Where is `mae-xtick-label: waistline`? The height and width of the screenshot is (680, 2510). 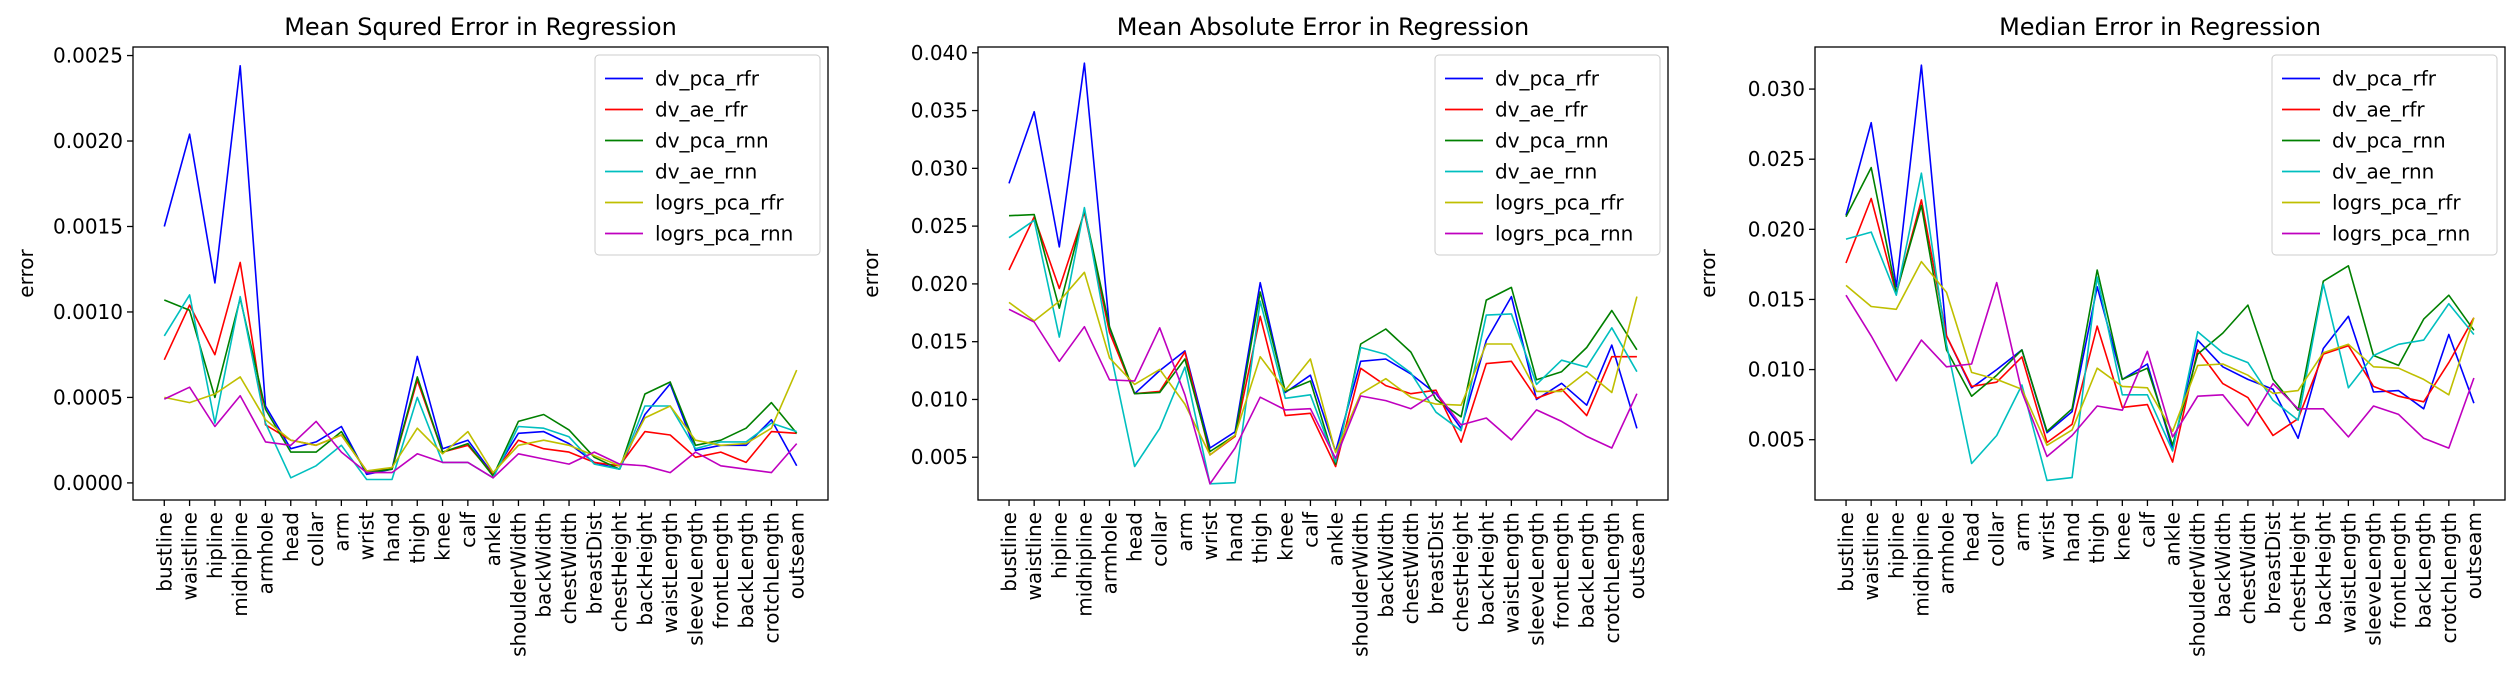
mae-xtick-label: waistline is located at coordinates (1034, 556).